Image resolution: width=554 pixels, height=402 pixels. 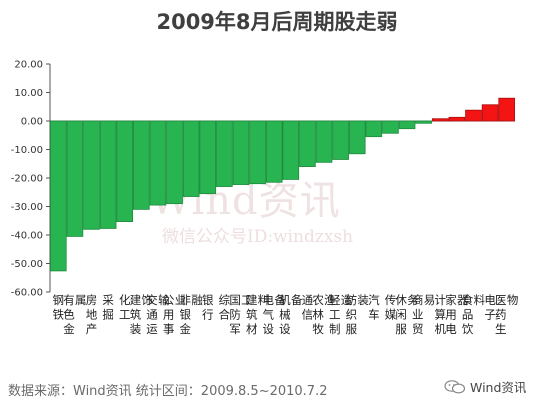 I want to click on x-tick-label: 传媒, so click(x=391, y=307).